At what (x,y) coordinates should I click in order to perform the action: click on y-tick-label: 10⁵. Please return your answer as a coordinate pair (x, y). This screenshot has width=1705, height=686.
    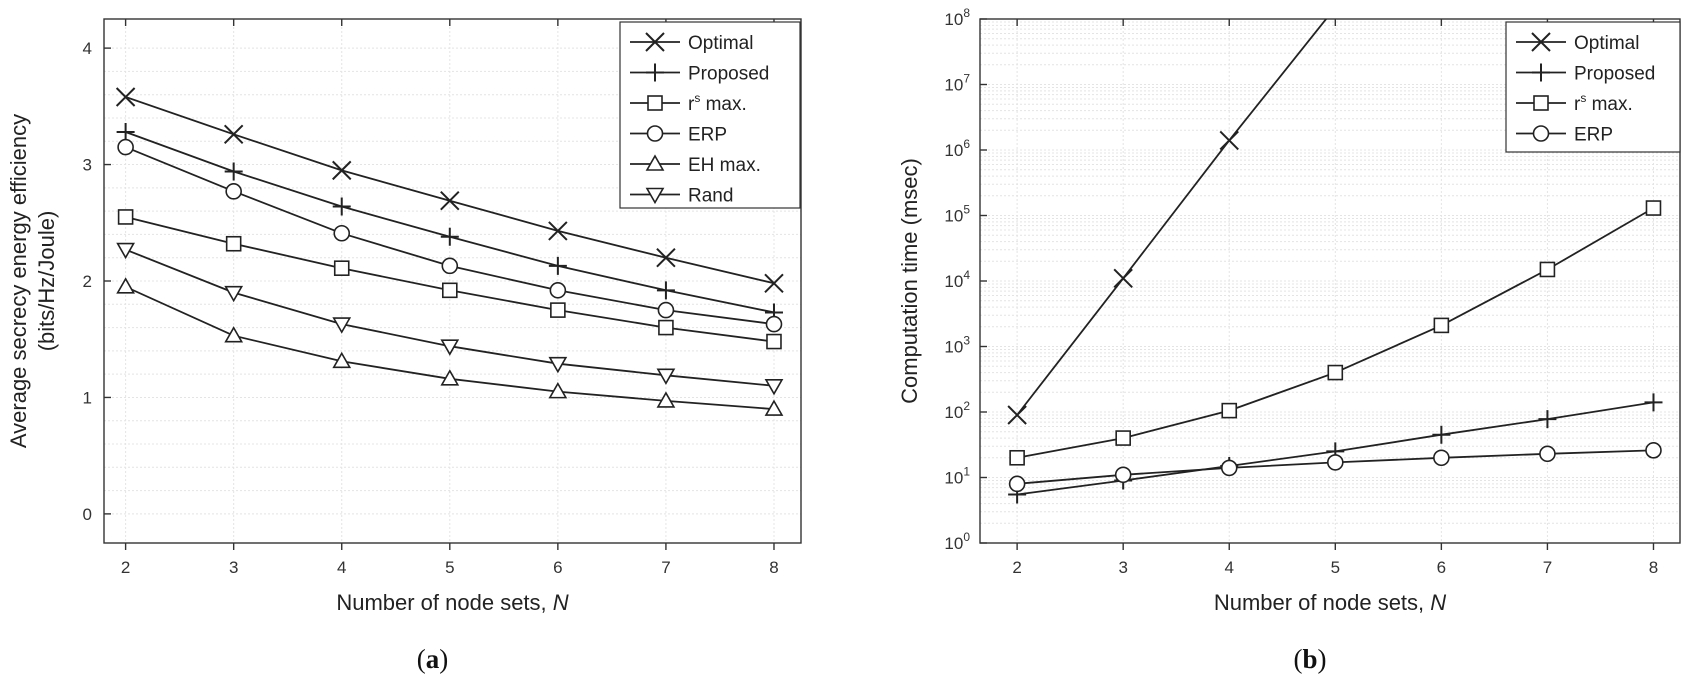
    Looking at the image, I should click on (957, 214).